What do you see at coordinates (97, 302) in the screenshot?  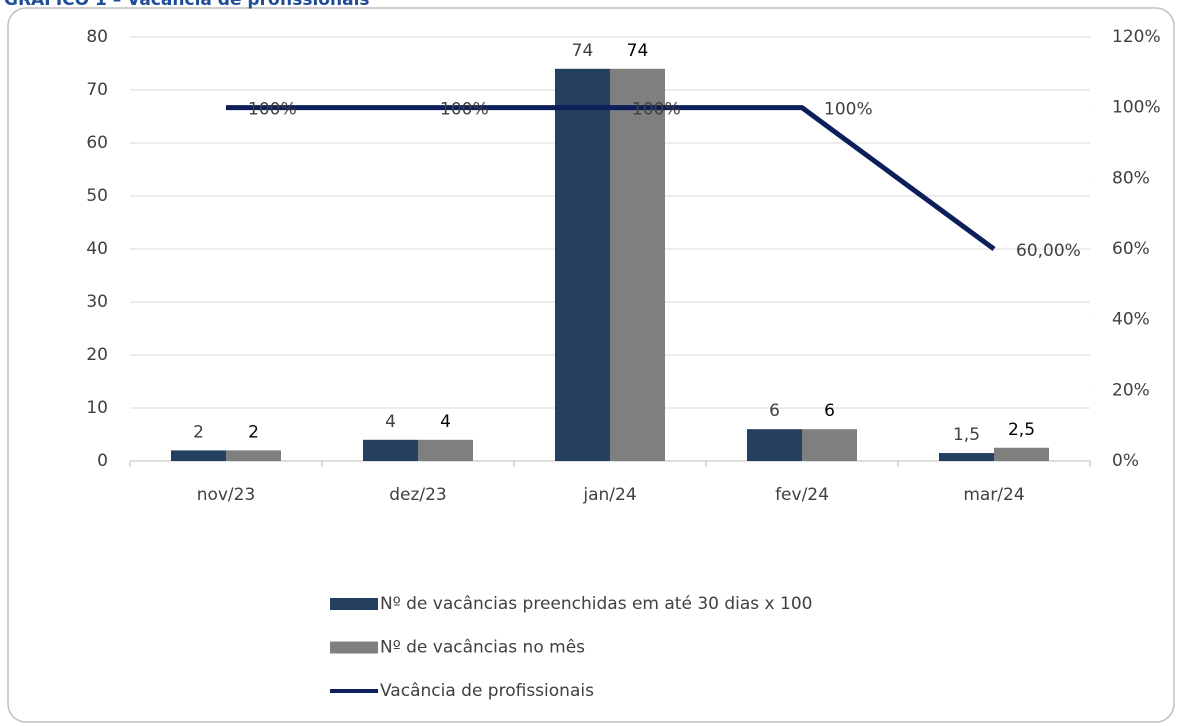 I see `y-tick-label: 30` at bounding box center [97, 302].